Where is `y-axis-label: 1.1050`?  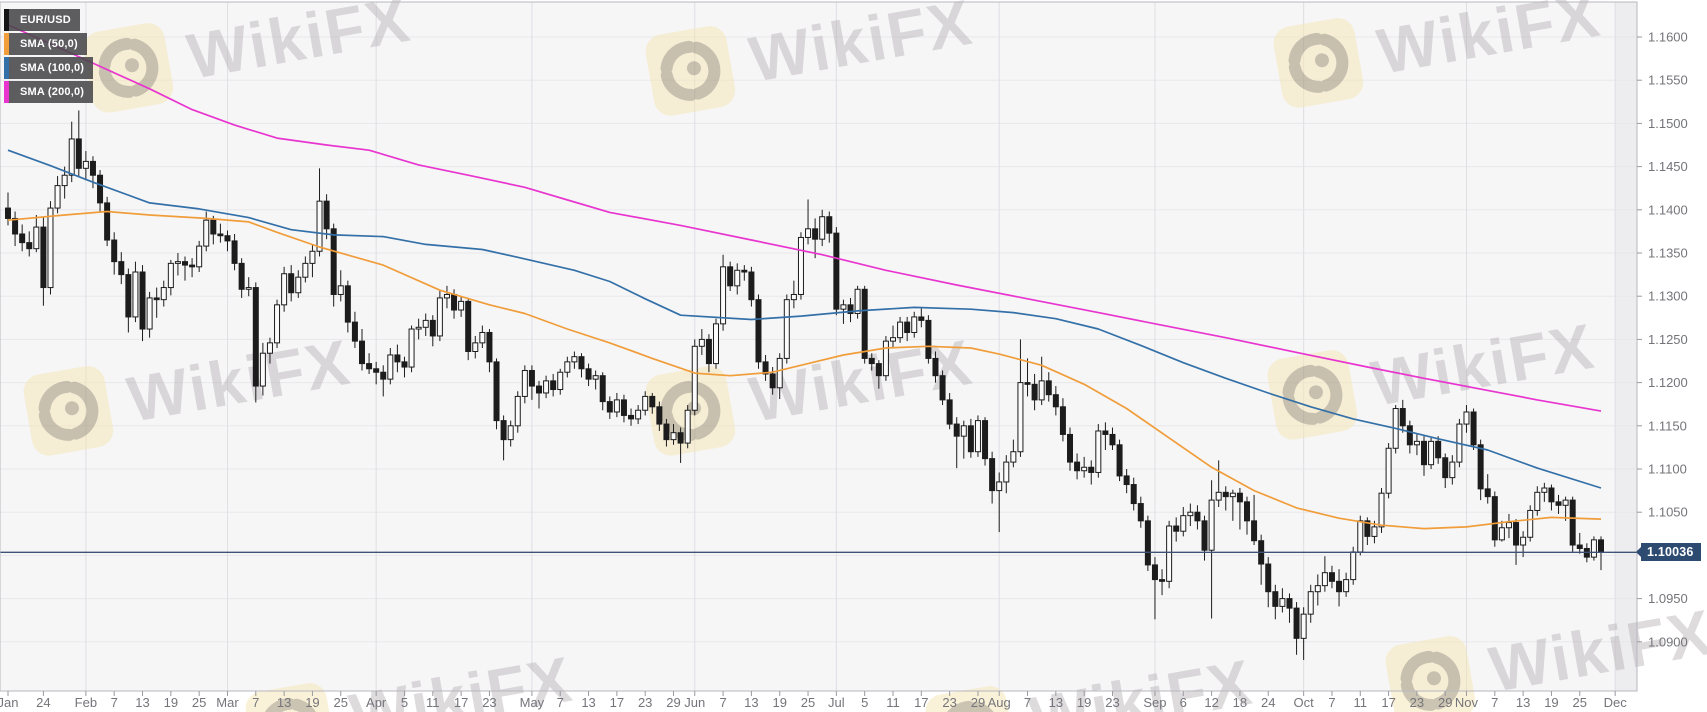
y-axis-label: 1.1050 is located at coordinates (1668, 512).